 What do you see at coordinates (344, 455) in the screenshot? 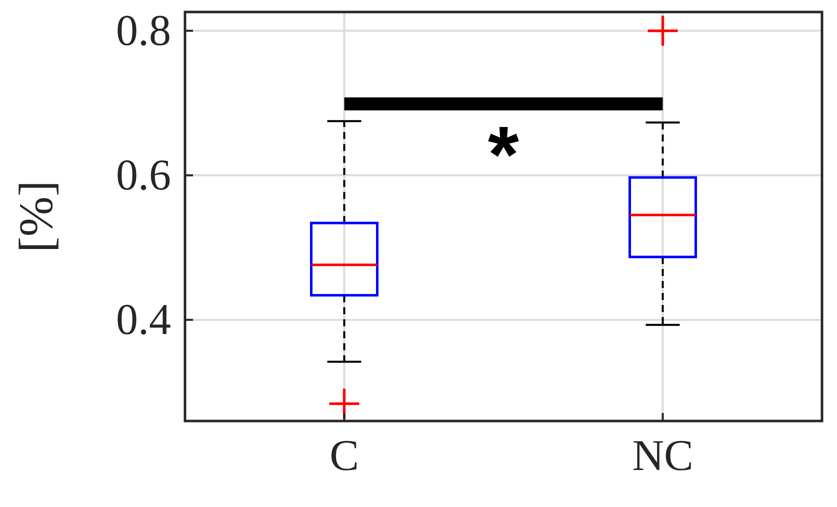
I see `x-tick-label: C` at bounding box center [344, 455].